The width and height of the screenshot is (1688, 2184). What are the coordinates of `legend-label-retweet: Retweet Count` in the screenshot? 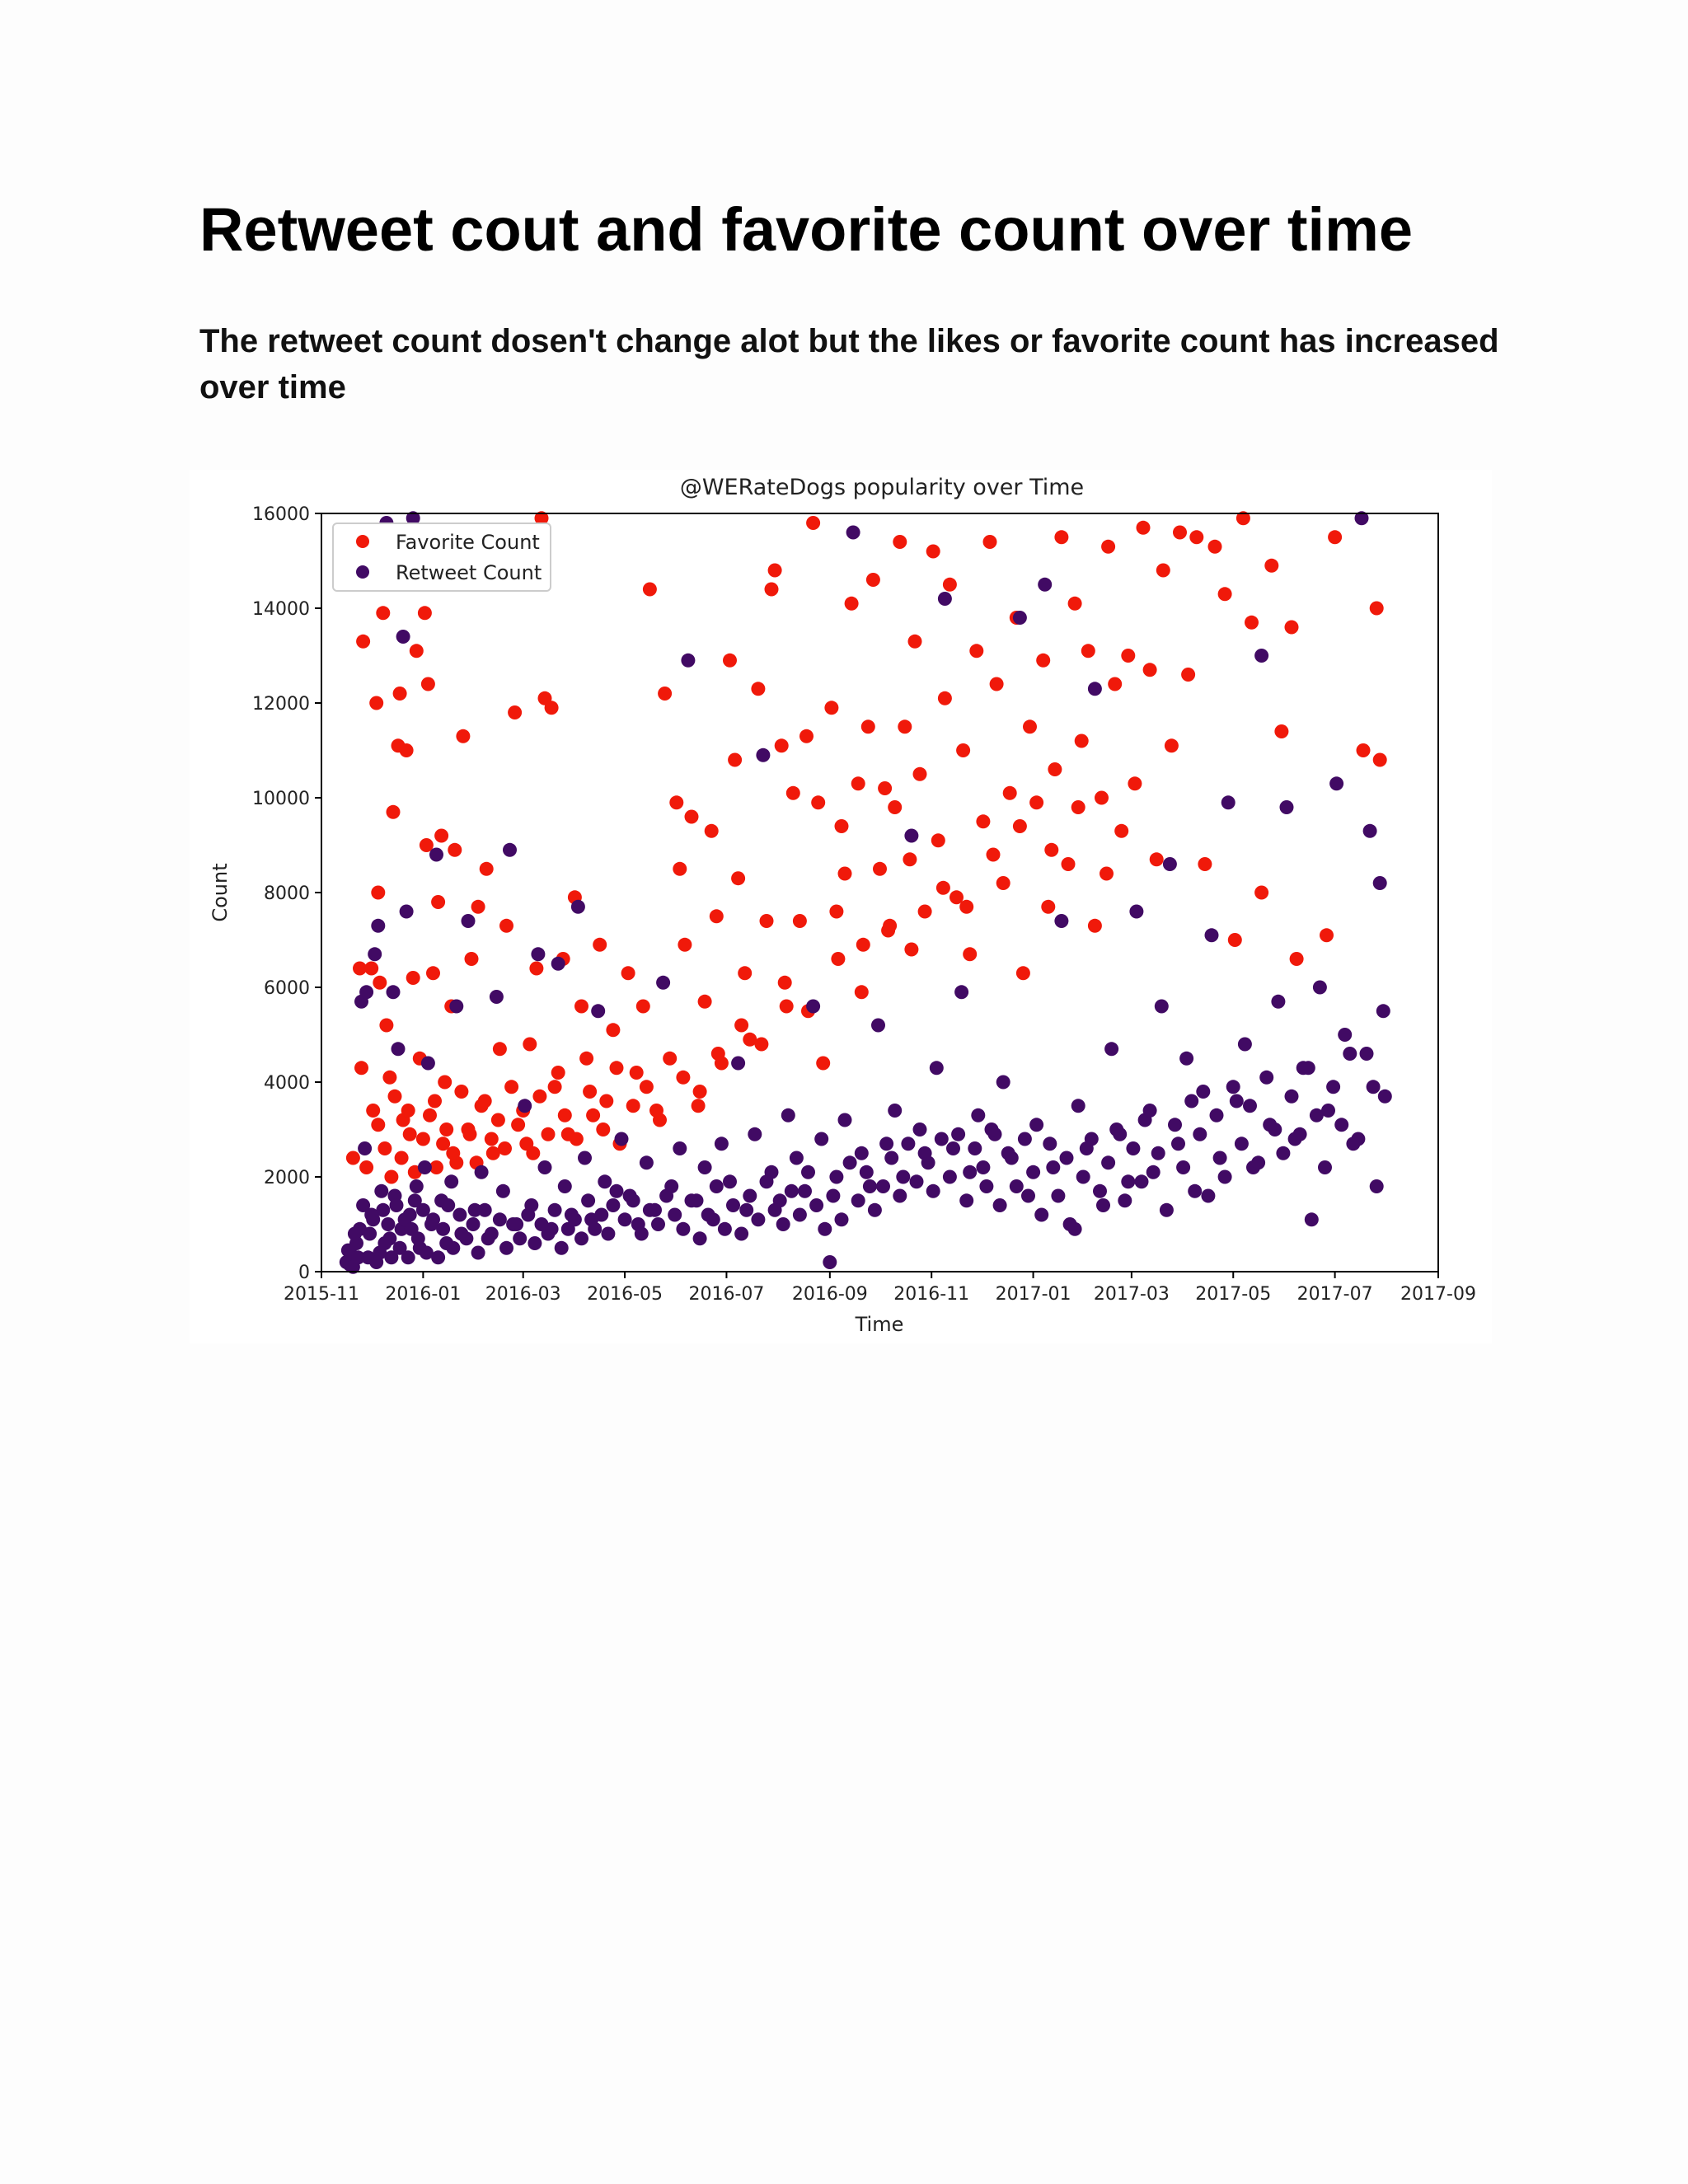 It's located at (469, 572).